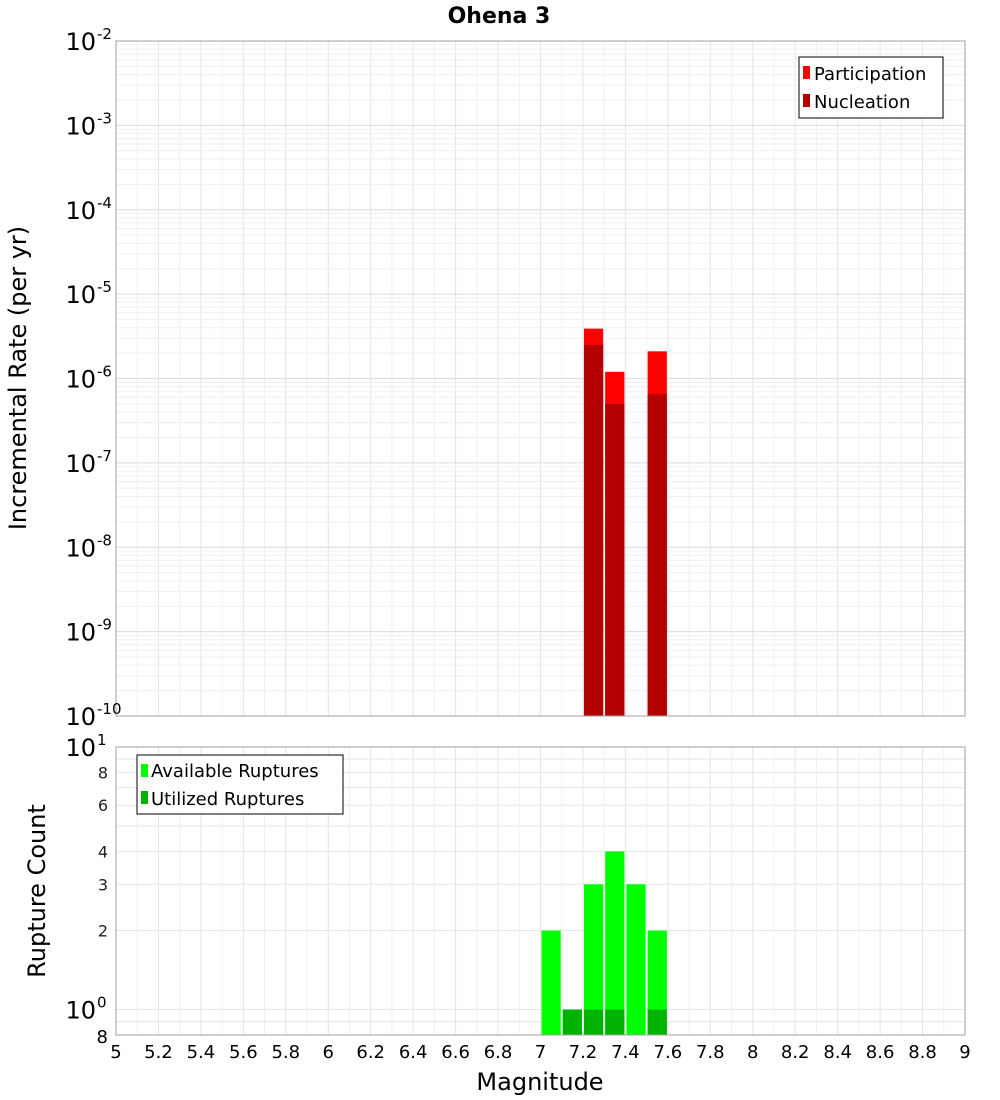 The height and width of the screenshot is (1100, 1000). What do you see at coordinates (104, 118) in the screenshot?
I see `y-tick-exponent: -3` at bounding box center [104, 118].